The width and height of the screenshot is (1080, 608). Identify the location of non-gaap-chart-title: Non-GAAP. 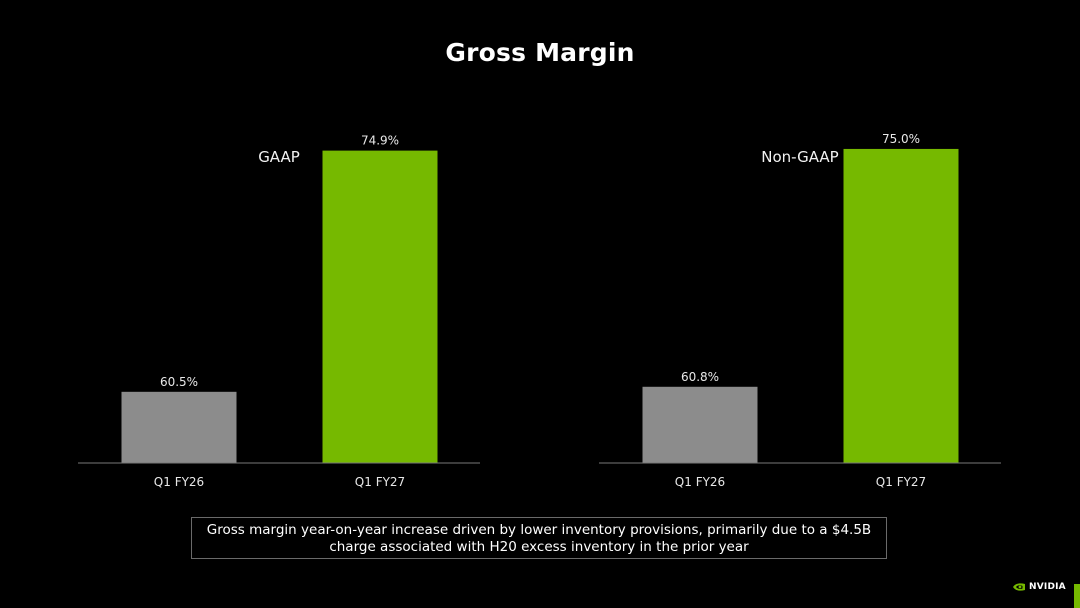
(800, 157).